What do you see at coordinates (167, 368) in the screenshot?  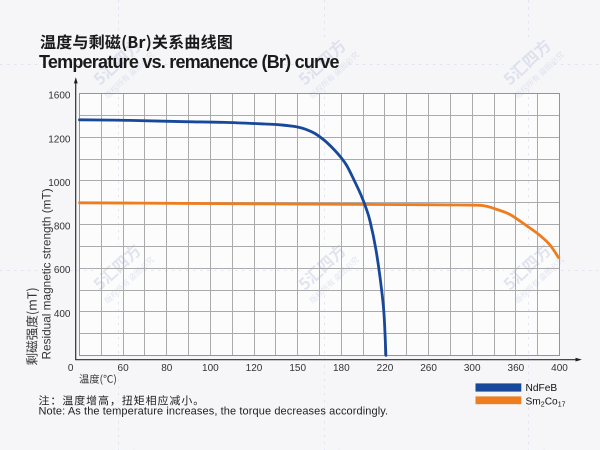 I see `svg-text: 80` at bounding box center [167, 368].